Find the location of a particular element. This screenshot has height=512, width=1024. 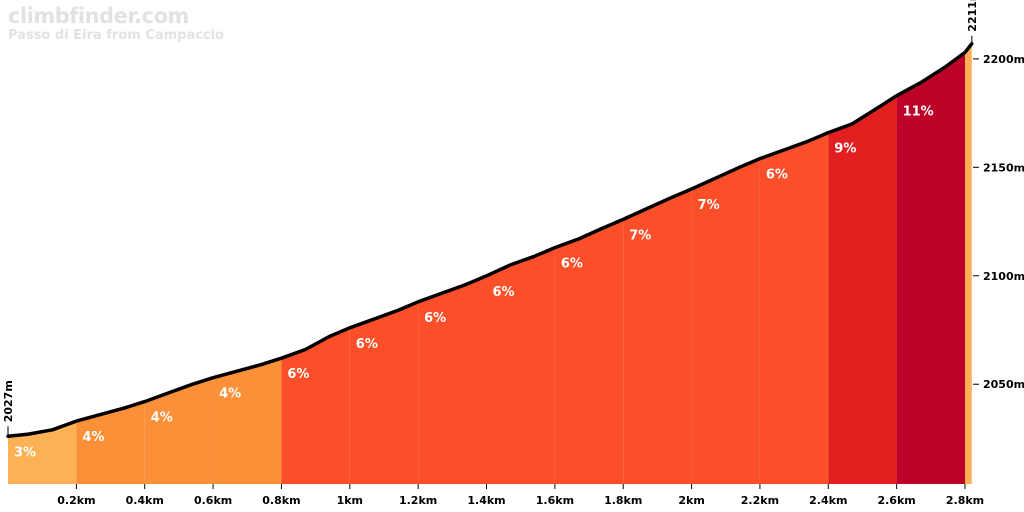

y-tick-label: 2200m is located at coordinates (1003, 59).